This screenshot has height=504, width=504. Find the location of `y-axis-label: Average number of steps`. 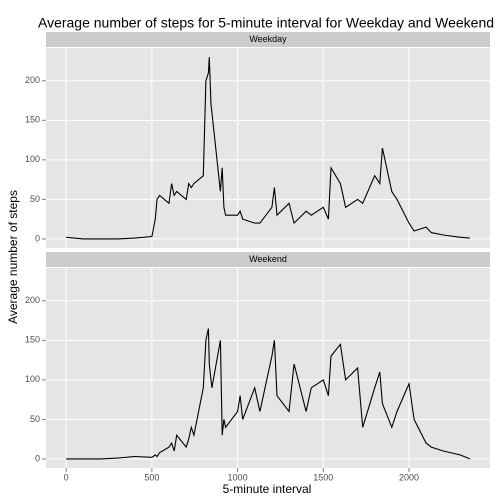

y-axis-label: Average number of steps is located at coordinates (13, 257).